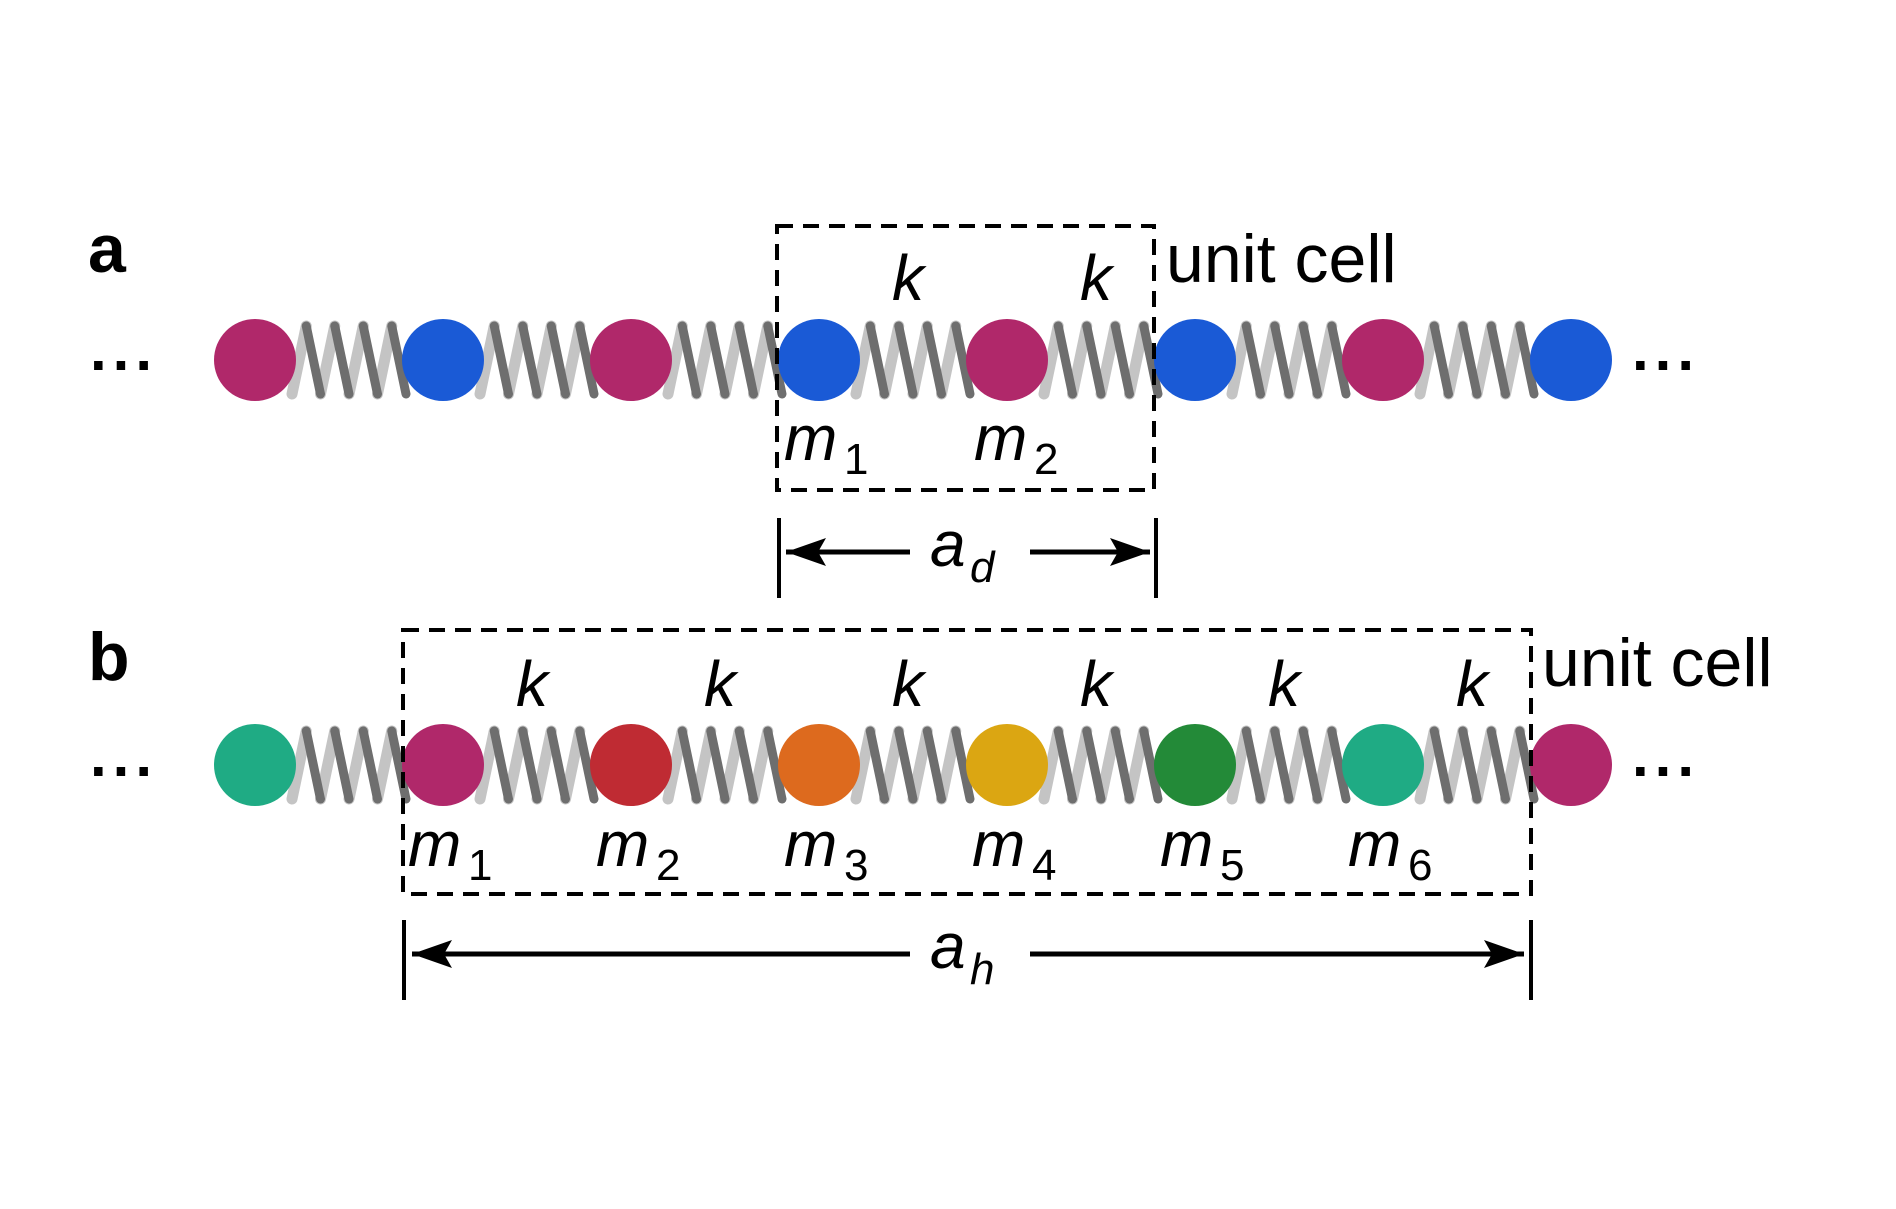  I want to click on spring-constant-label-b-2: k, so click(721, 684).